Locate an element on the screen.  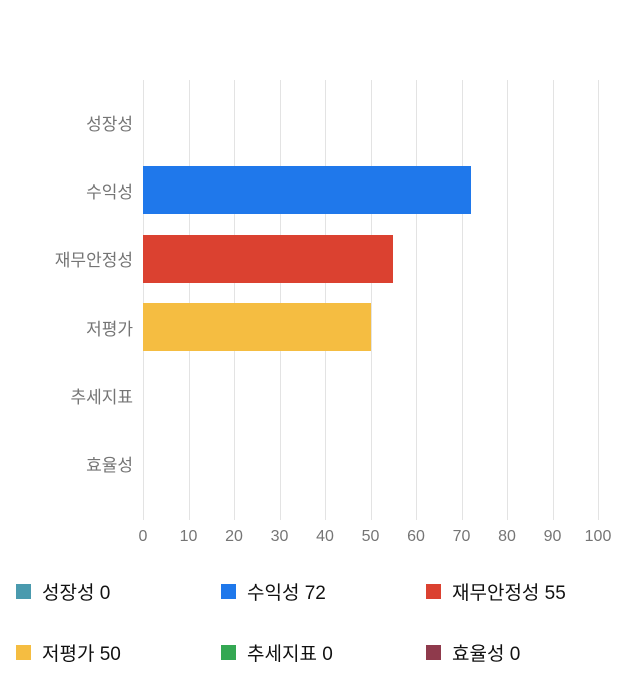
legend-label: 성장성 0 is located at coordinates (76, 593).